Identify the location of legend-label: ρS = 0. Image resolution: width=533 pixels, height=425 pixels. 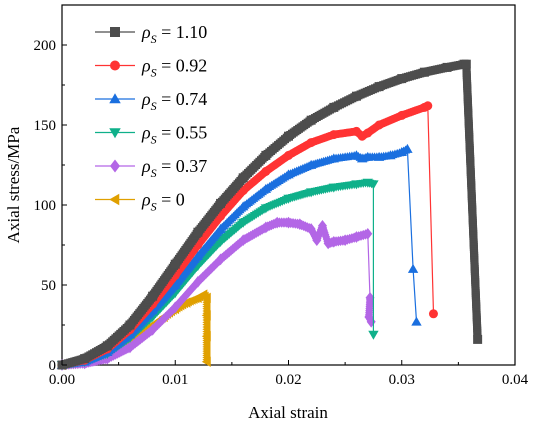
(163, 202).